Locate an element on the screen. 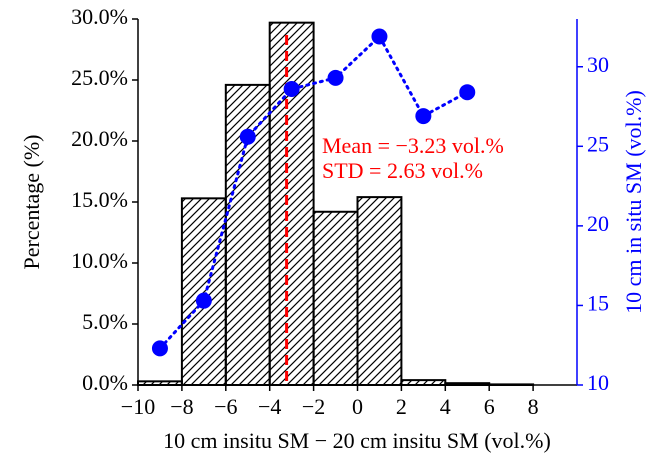 The height and width of the screenshot is (463, 652). y2-axis-label: 10 cm in situ SM (vol.%) is located at coordinates (633, 202).